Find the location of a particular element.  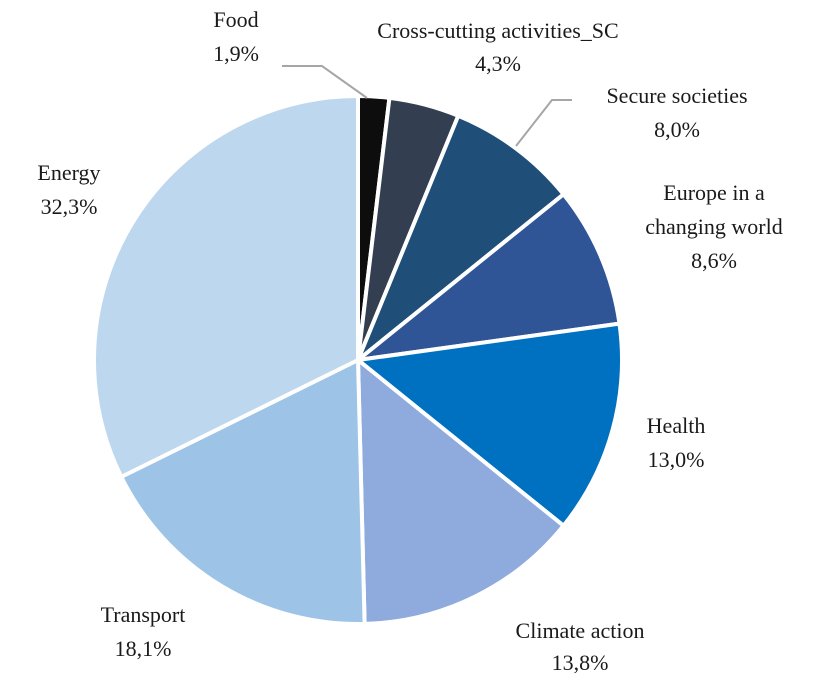

label-climate-action: Climate action 13,8% is located at coordinates (580, 646).